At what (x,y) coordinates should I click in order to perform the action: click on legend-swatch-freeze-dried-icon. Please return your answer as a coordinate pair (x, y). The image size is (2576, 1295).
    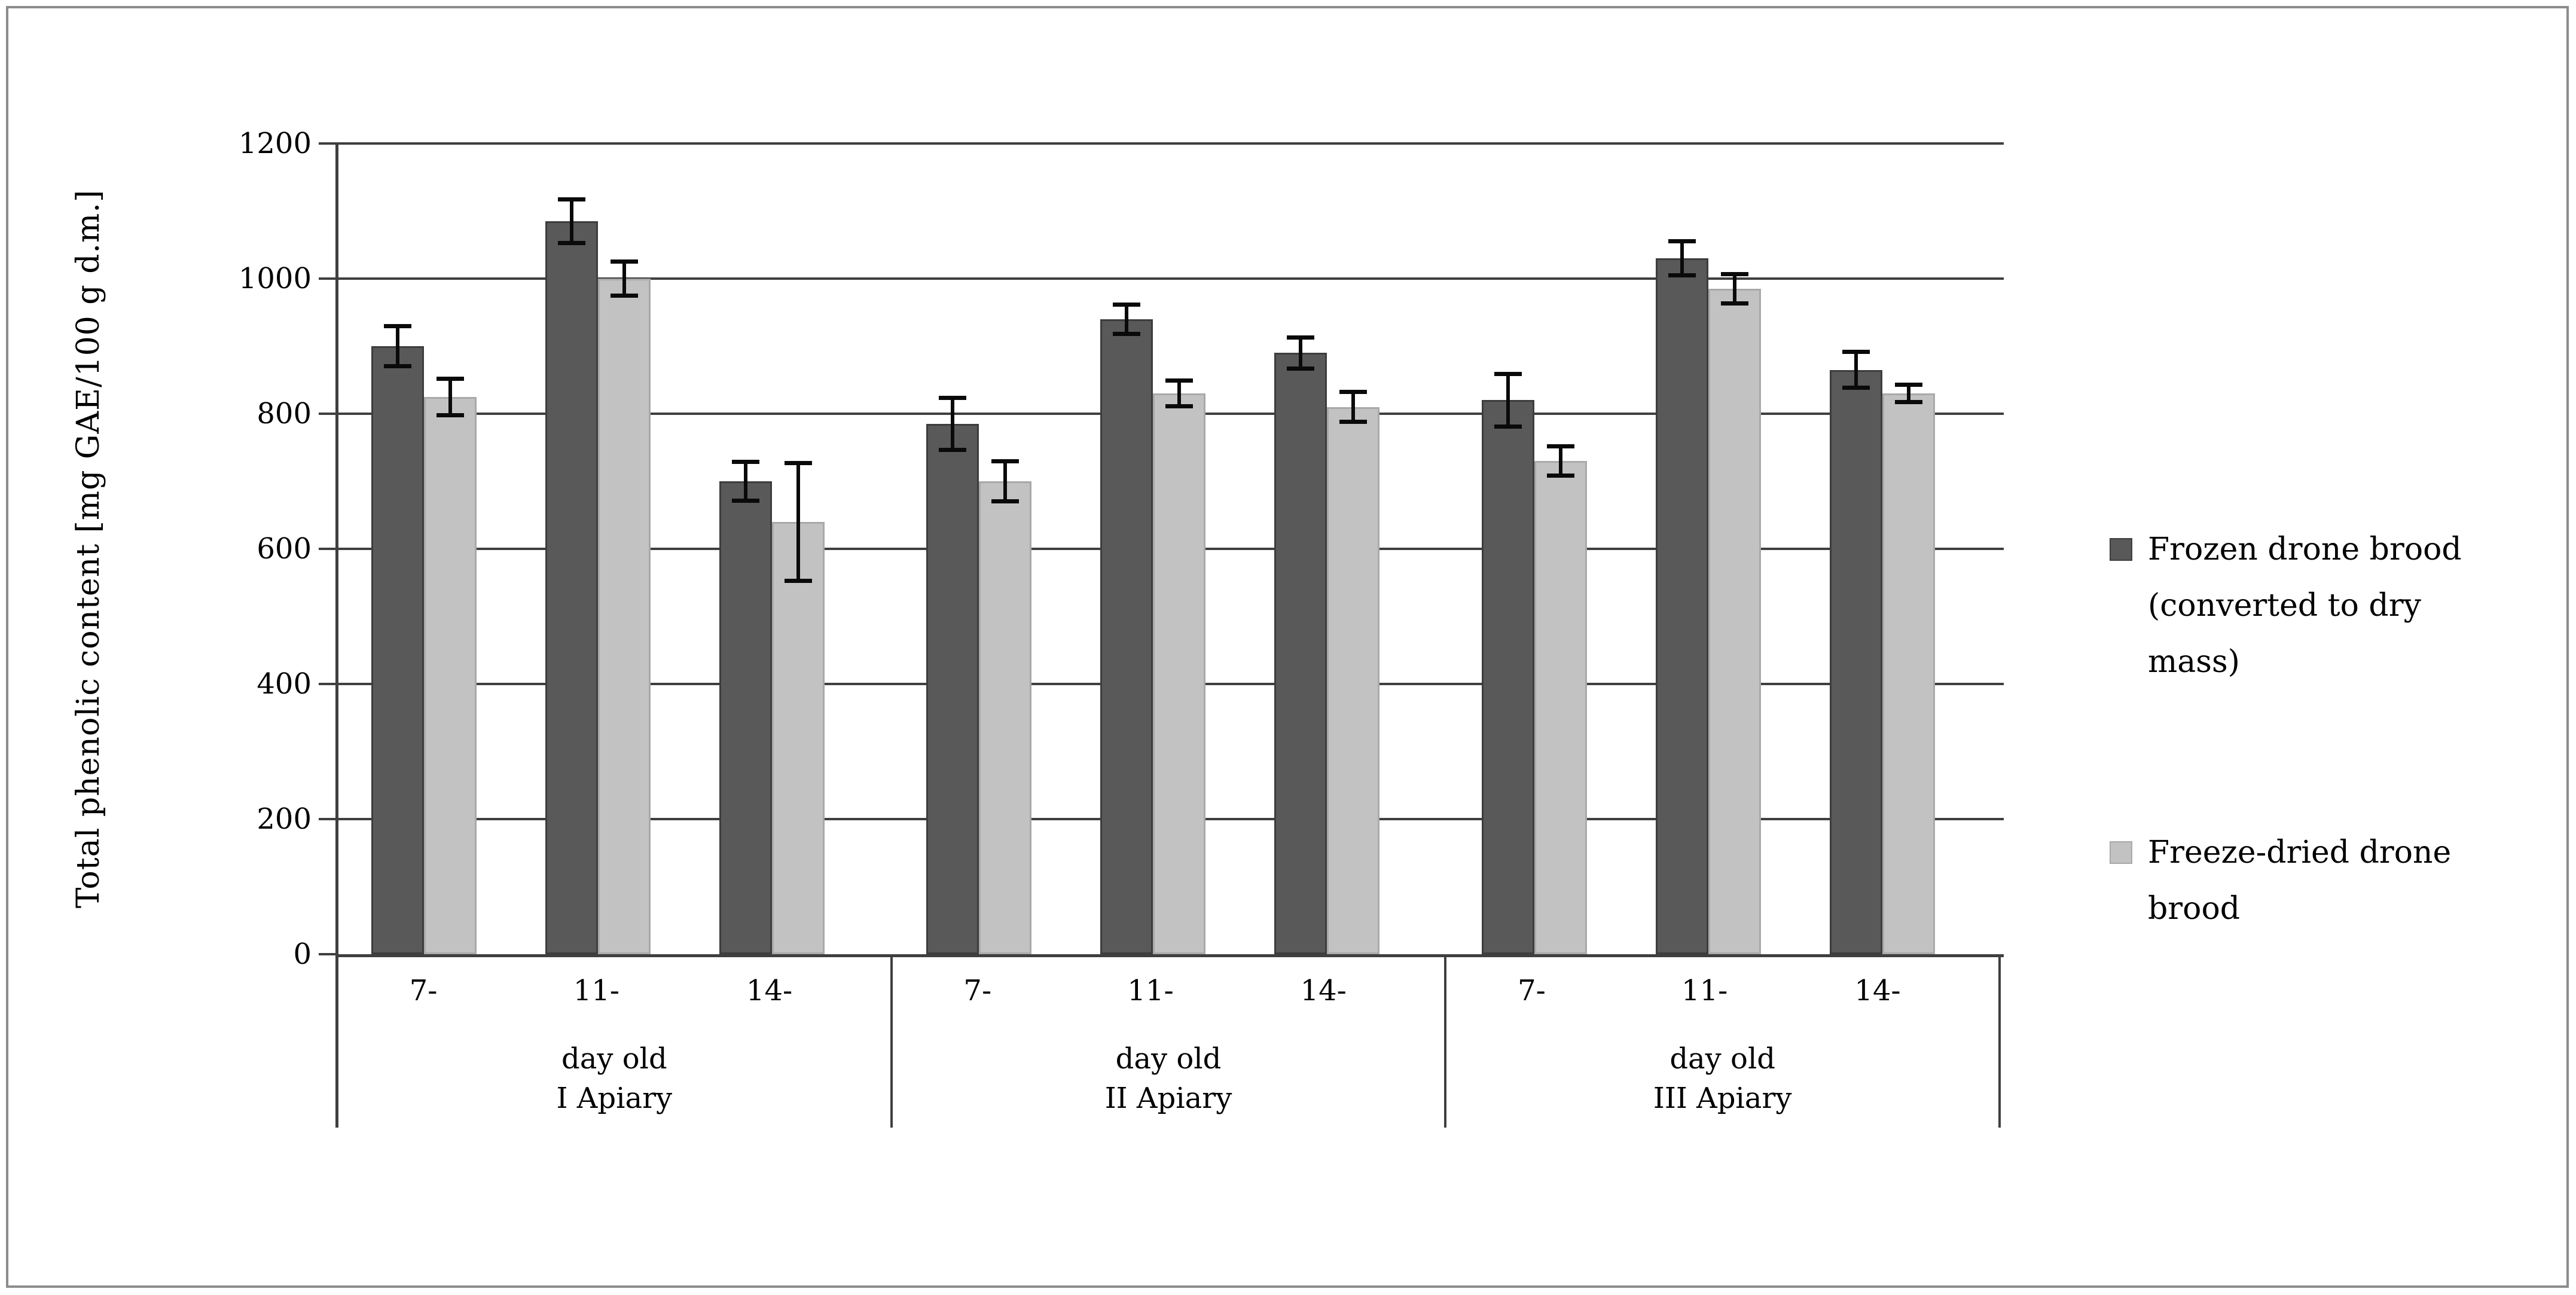
    Looking at the image, I should click on (2121, 852).